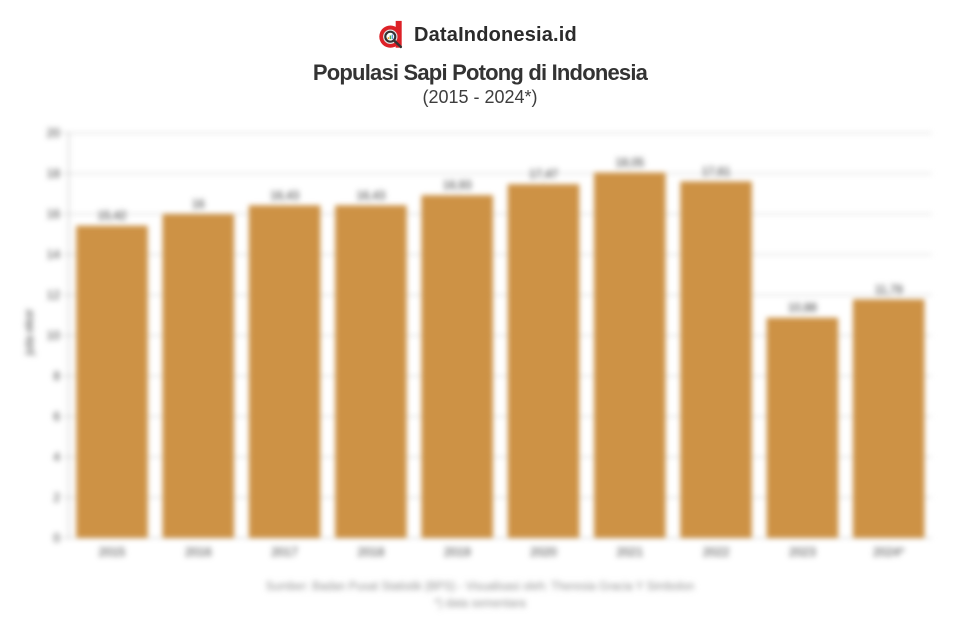  I want to click on svg-text: 2015, so click(112, 552).